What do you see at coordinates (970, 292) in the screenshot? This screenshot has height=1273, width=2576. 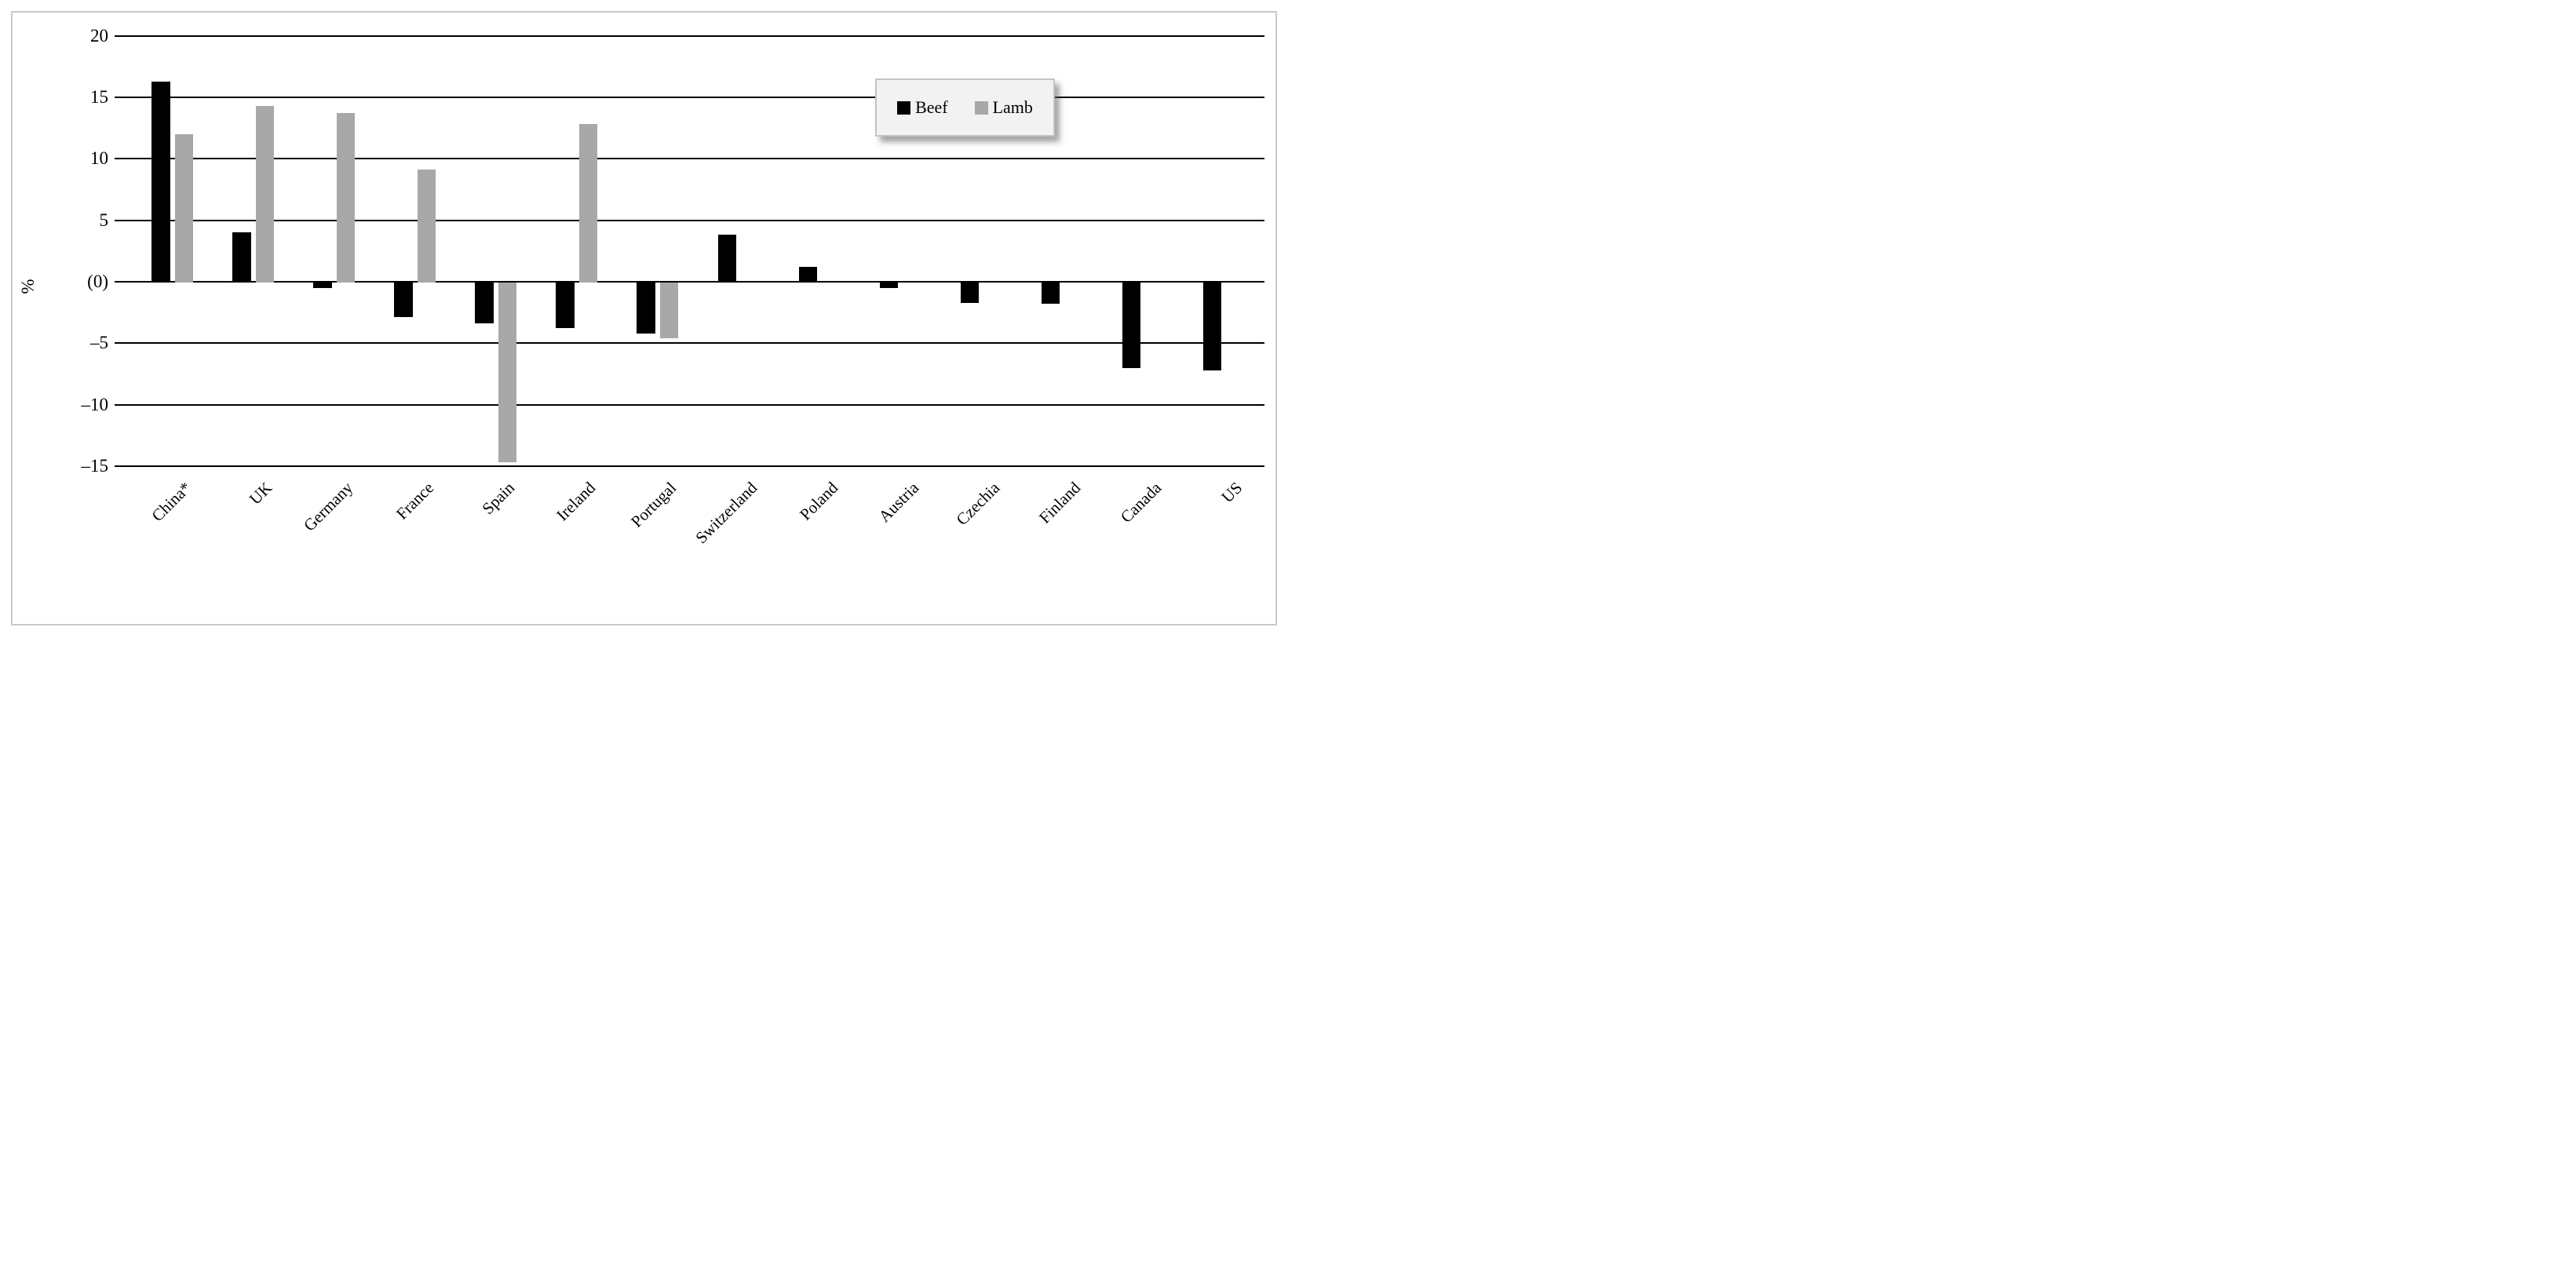 I see `bar-beef-czechia` at bounding box center [970, 292].